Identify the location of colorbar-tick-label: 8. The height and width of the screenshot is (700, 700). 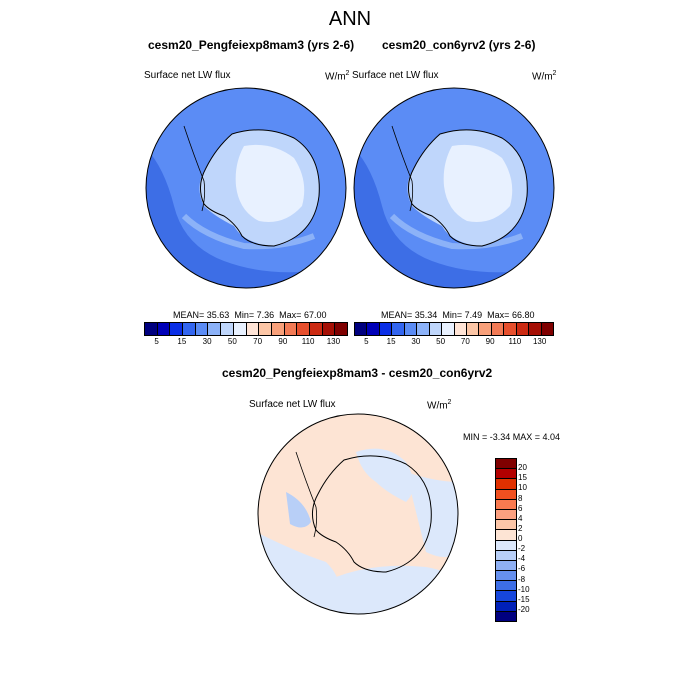
(520, 498).